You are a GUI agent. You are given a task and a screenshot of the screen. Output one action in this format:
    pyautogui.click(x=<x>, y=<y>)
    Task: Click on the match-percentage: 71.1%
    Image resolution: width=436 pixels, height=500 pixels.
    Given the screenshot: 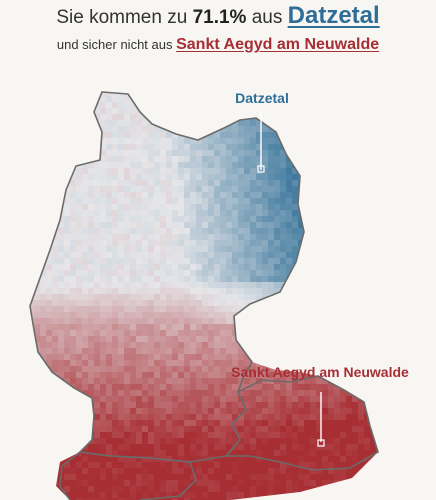 What is the action you would take?
    pyautogui.click(x=219, y=17)
    